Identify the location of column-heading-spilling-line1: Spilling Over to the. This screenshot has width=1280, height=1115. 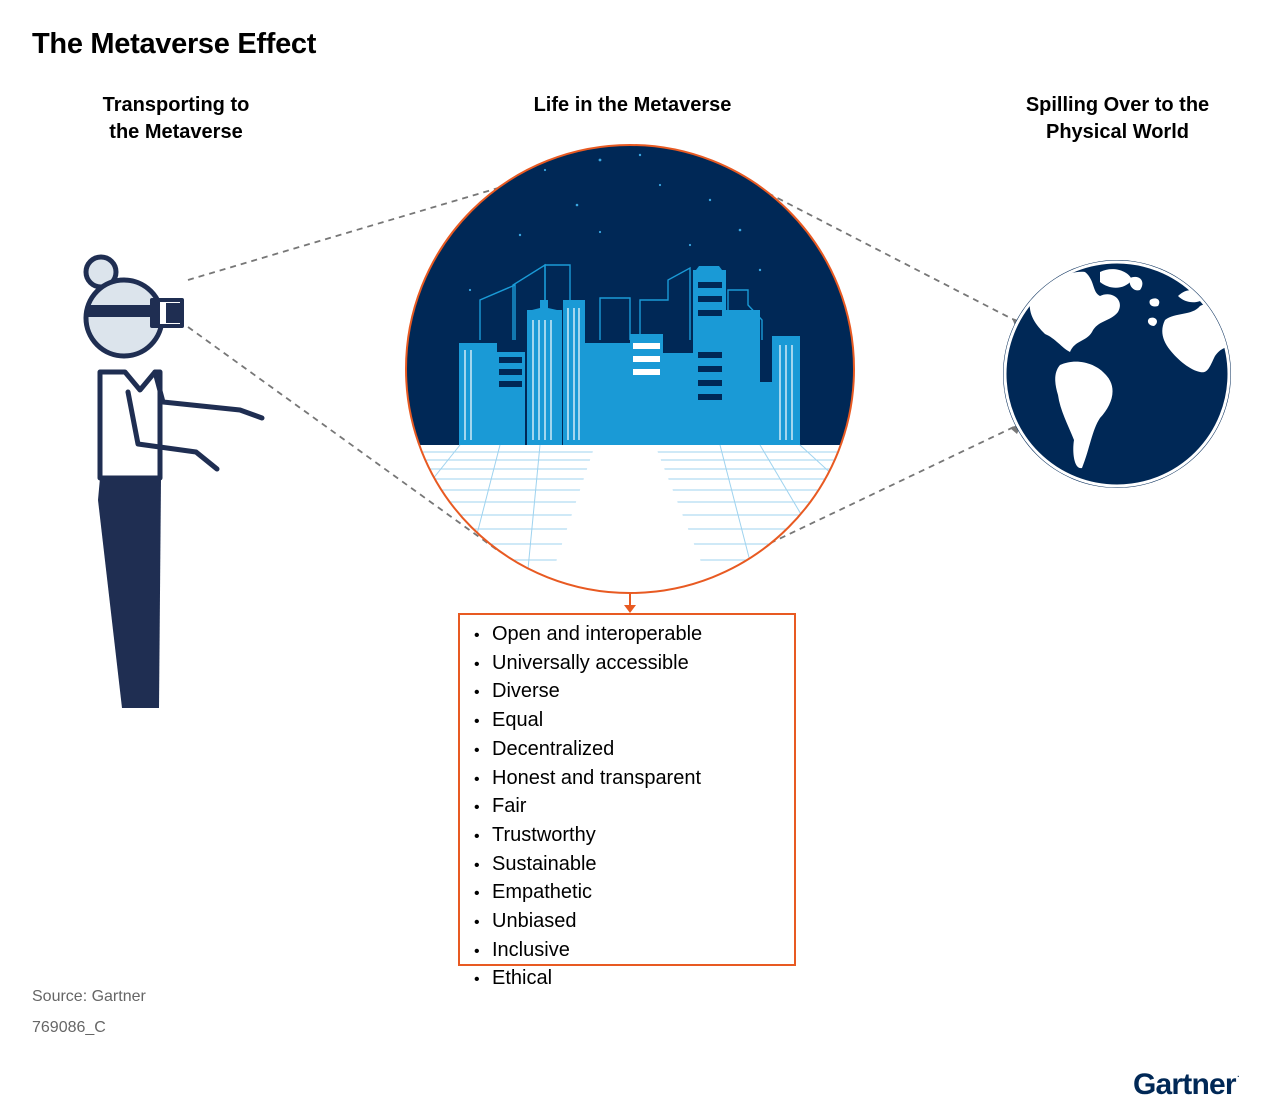
(1117, 105).